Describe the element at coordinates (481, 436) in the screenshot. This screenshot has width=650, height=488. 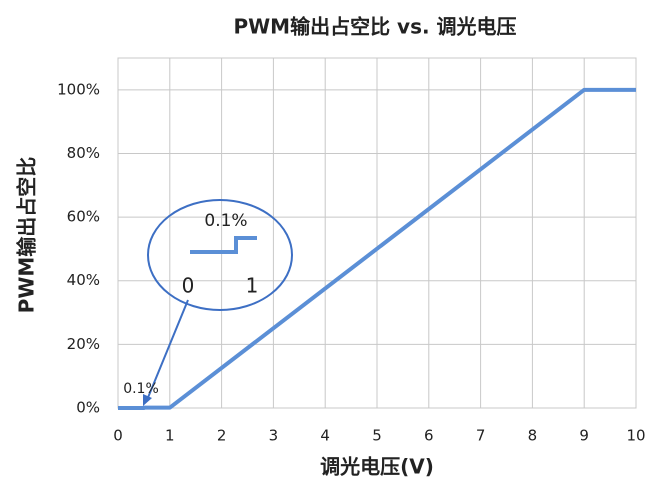
I see `x-tick-label: 7` at that location.